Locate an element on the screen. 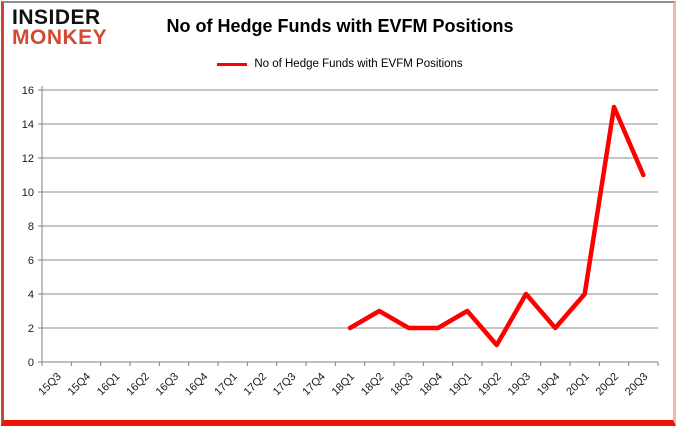 The height and width of the screenshot is (433, 680). y-axis-label: 2 is located at coordinates (31, 329).